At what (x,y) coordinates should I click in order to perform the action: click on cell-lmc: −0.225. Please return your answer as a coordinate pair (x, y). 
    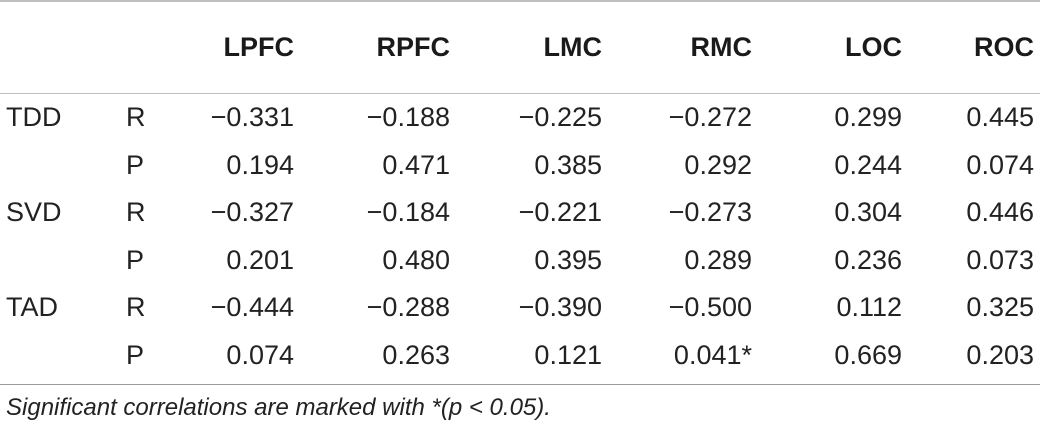
    Looking at the image, I should click on (560, 117).